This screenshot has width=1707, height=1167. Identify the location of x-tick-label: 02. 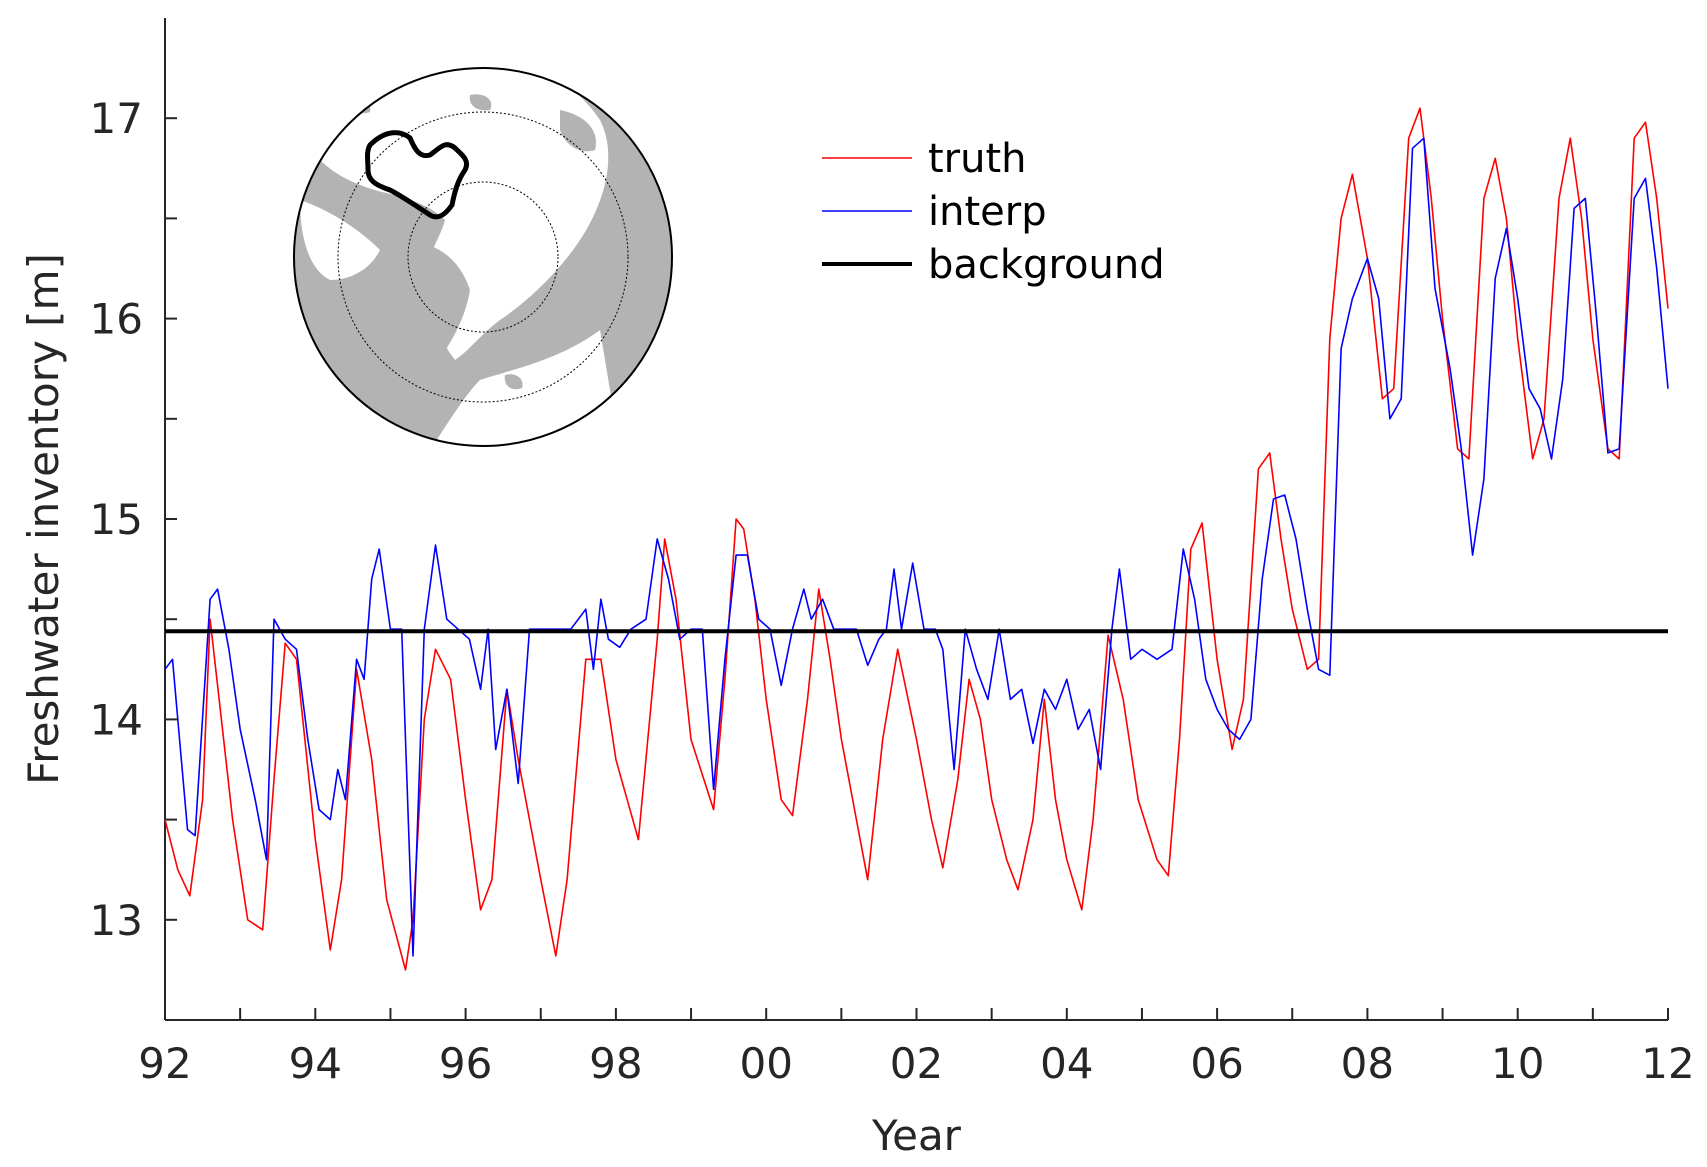
(916, 1063).